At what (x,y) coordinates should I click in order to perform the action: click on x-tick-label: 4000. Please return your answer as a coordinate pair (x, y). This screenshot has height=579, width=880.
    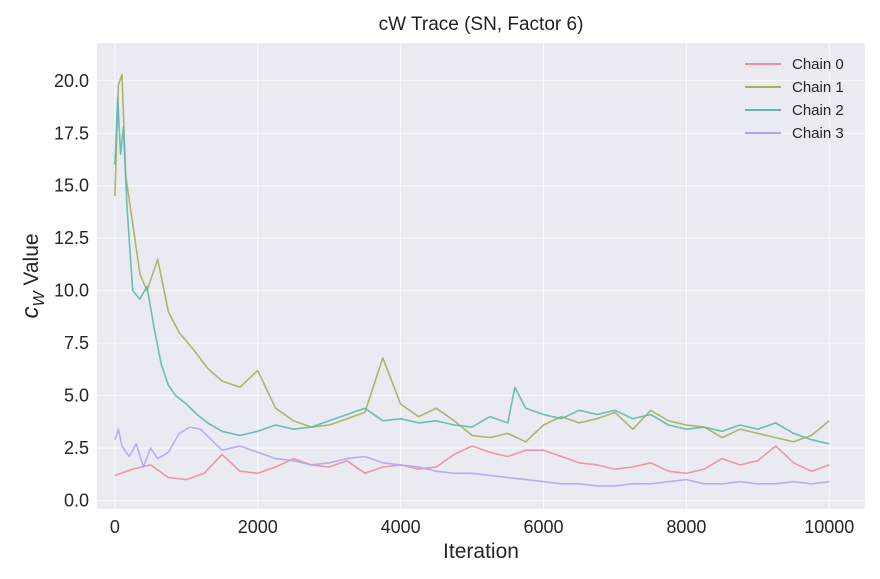
    Looking at the image, I should click on (401, 527).